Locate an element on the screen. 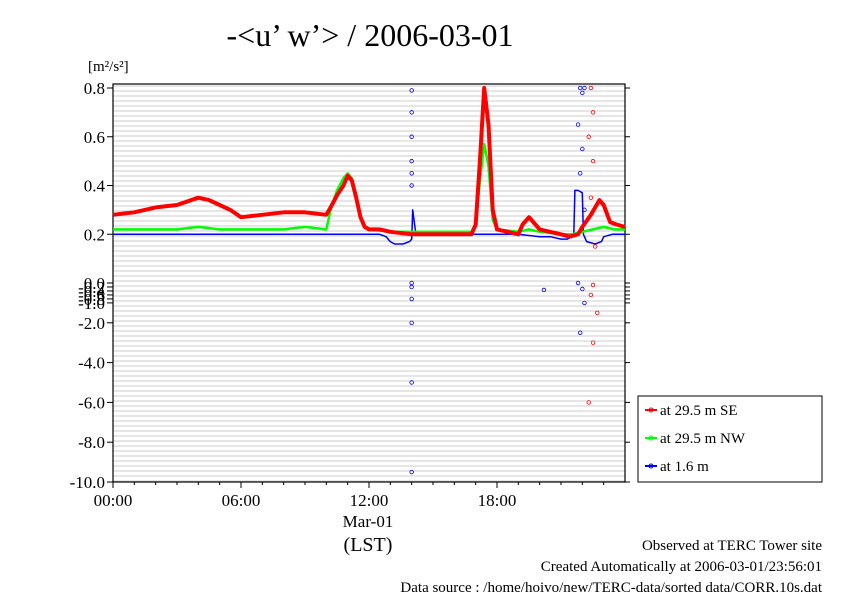 The width and height of the screenshot is (842, 595). x-axis: 00:00 06:00 12:00 18:00 is located at coordinates (349, 496).